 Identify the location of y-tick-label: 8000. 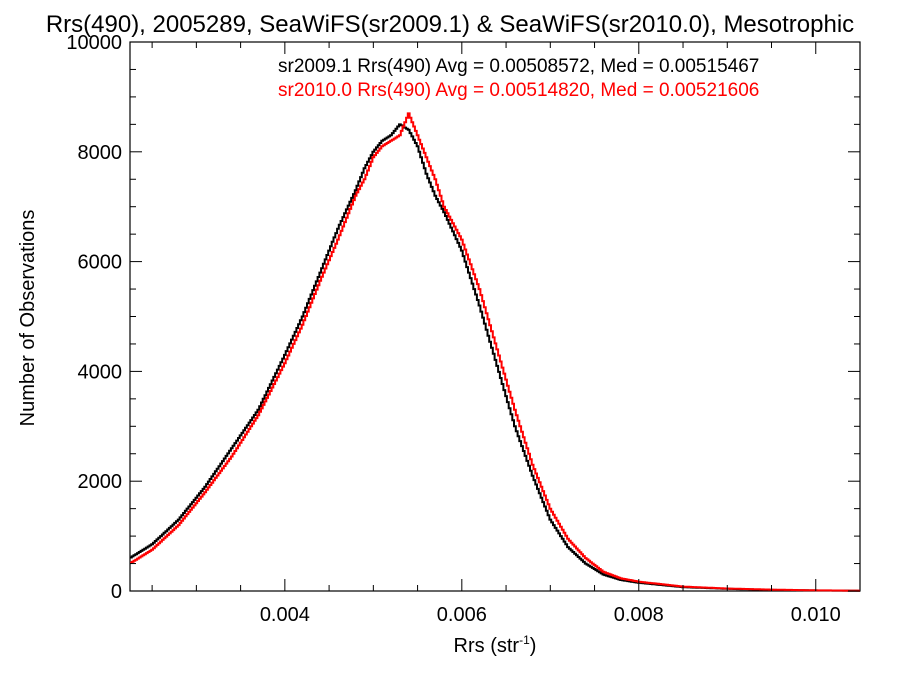
(100, 153).